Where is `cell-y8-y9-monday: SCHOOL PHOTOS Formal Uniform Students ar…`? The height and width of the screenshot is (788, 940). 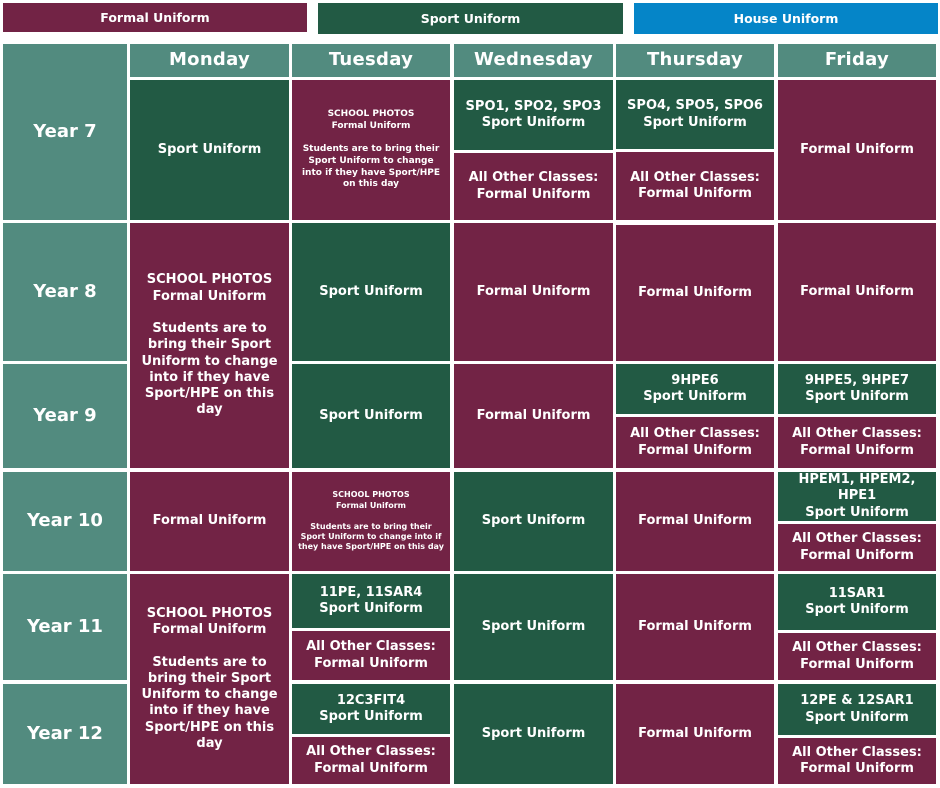
cell-y8-y9-monday: SCHOOL PHOTOS Formal Uniform Students ar… is located at coordinates (209, 345).